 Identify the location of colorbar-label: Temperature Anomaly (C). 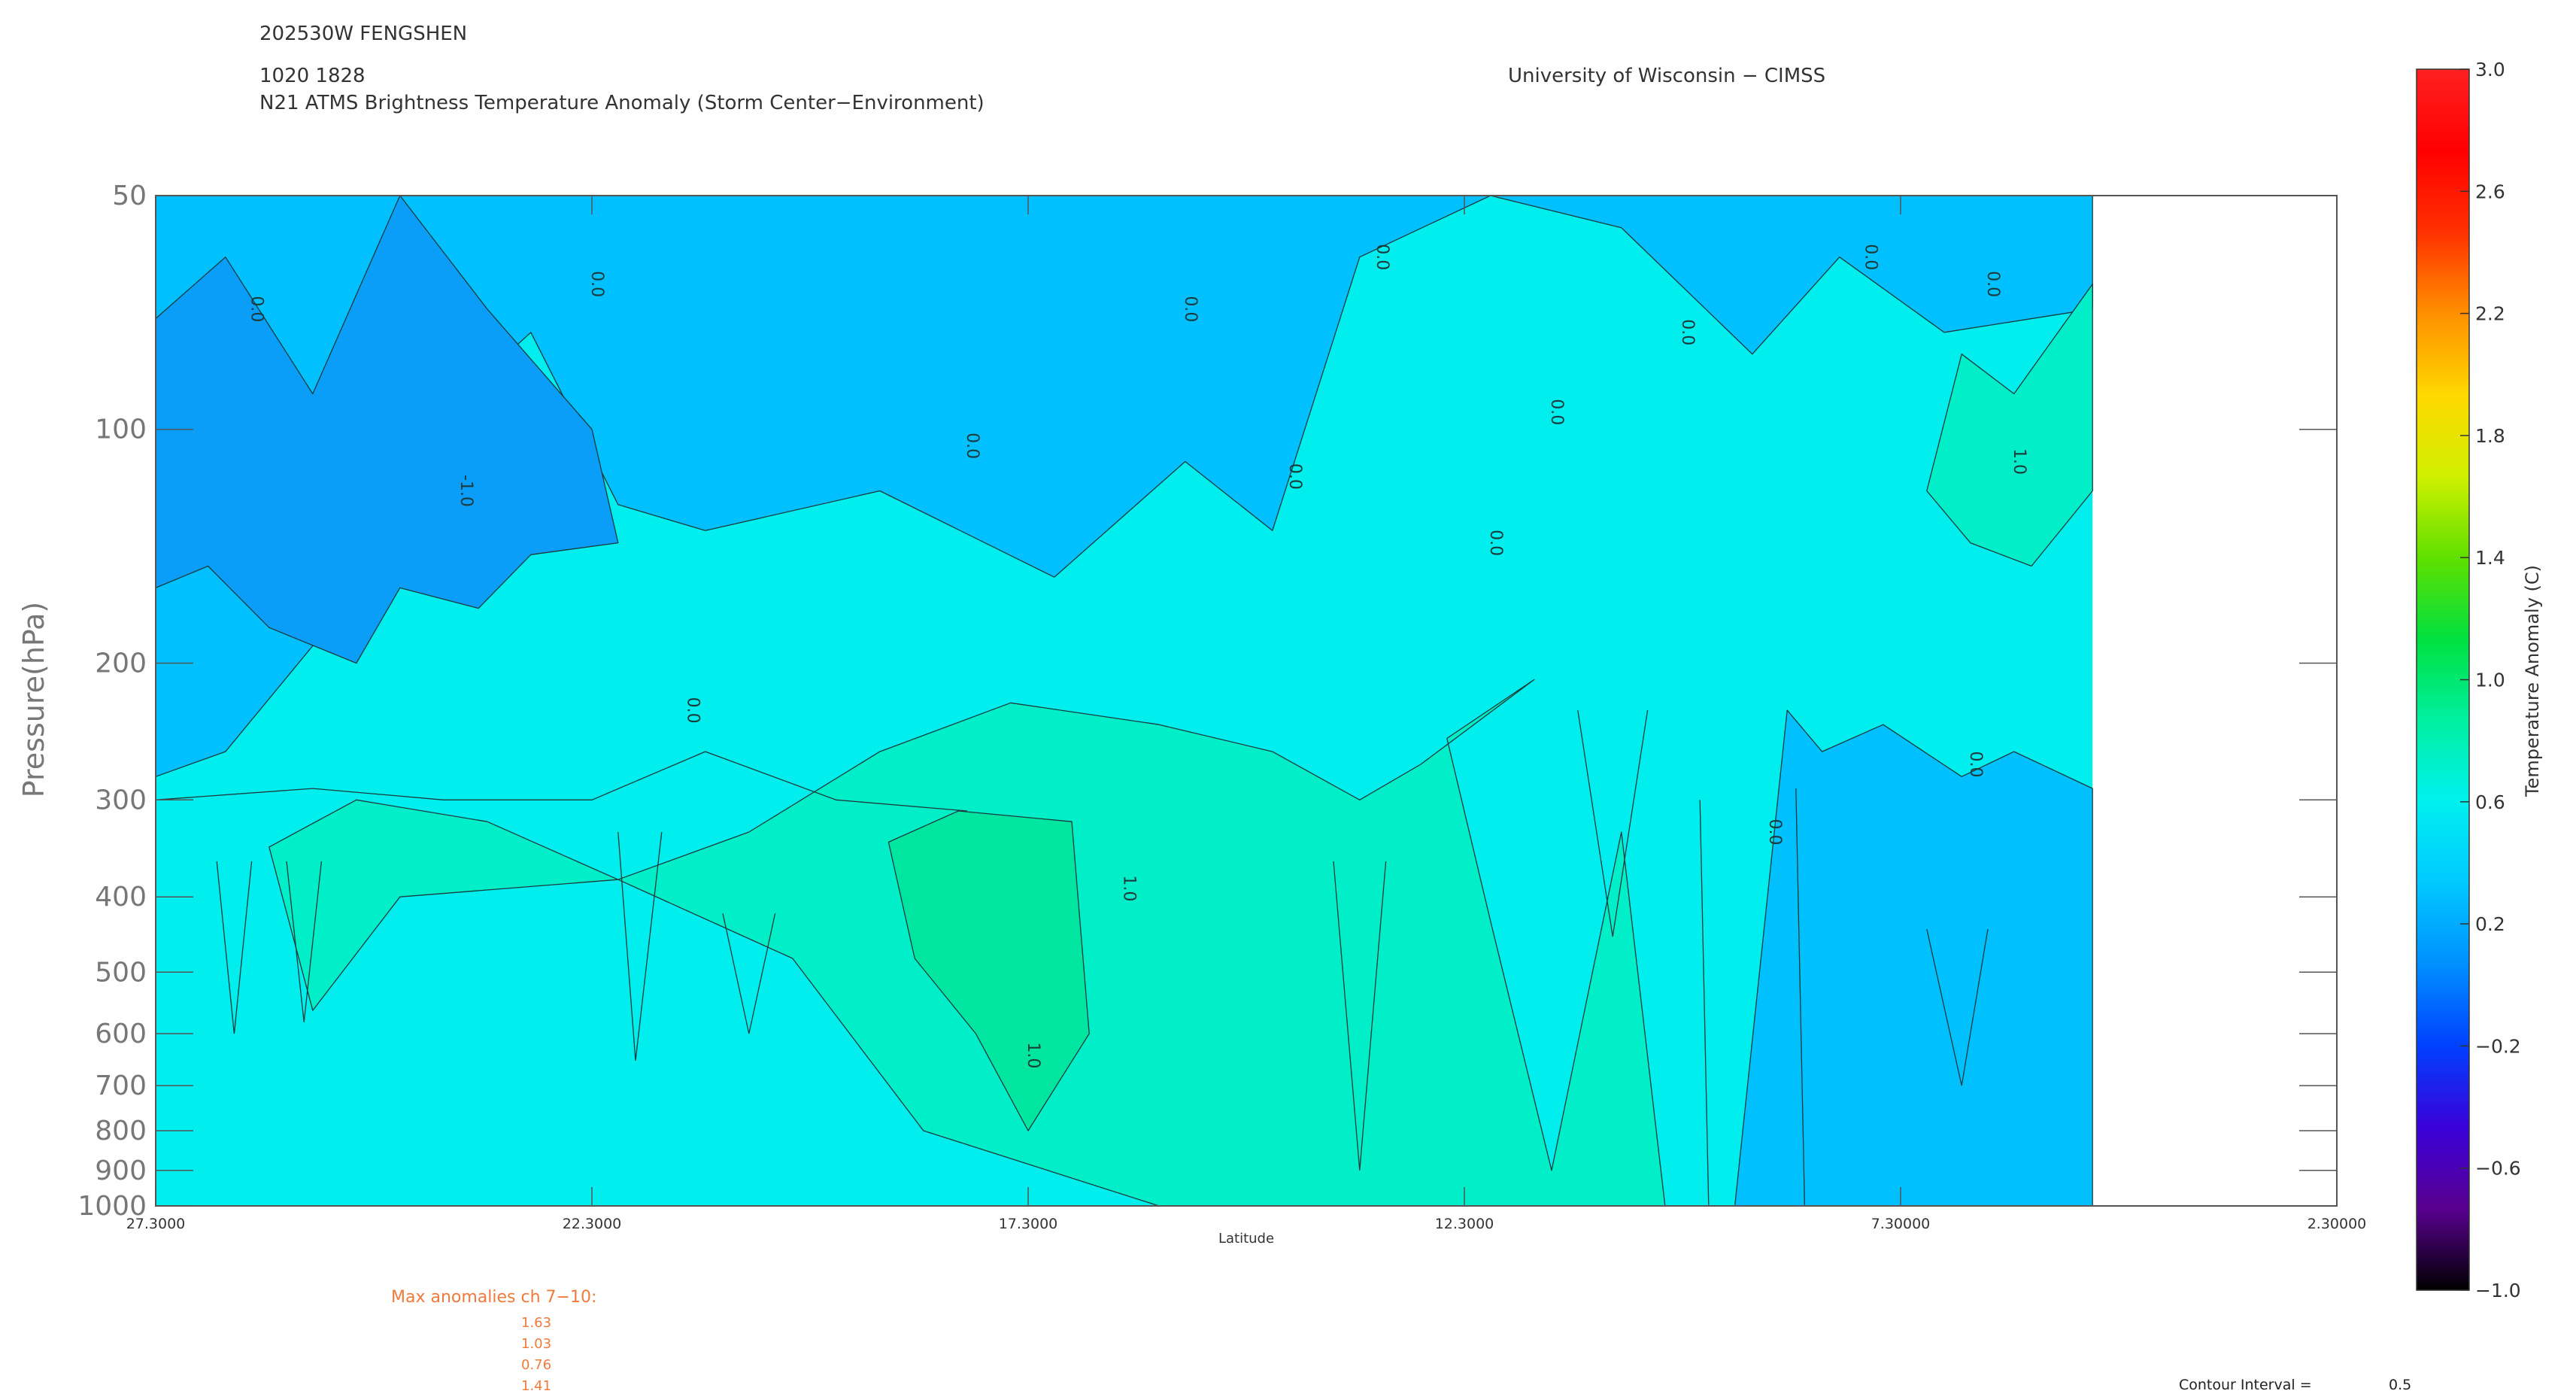
(2532, 681).